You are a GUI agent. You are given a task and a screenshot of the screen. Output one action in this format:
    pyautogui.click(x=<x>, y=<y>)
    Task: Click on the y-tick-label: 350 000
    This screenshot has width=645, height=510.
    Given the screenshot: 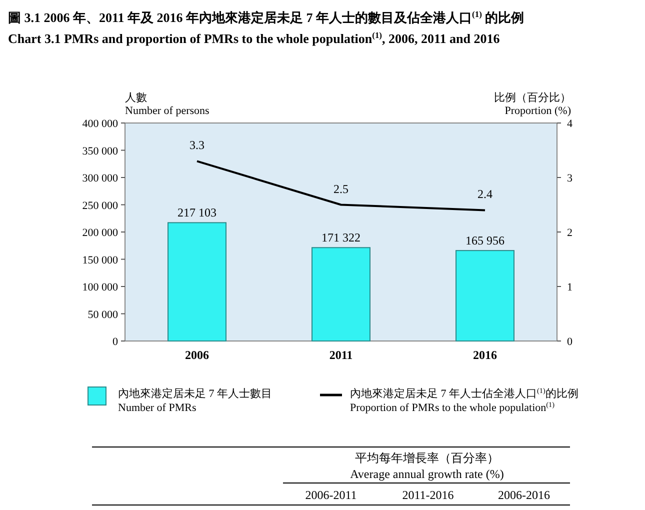 What is the action you would take?
    pyautogui.click(x=100, y=151)
    